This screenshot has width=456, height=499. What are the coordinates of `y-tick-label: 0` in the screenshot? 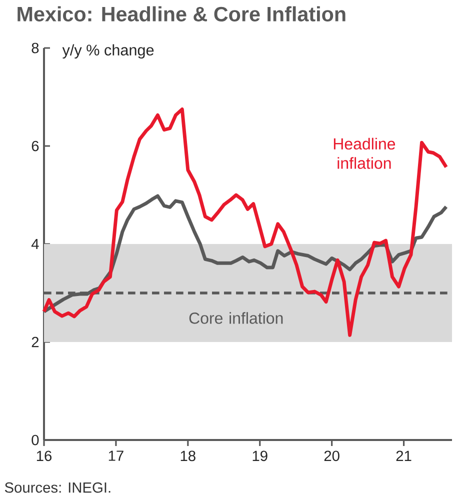 It's located at (35, 440).